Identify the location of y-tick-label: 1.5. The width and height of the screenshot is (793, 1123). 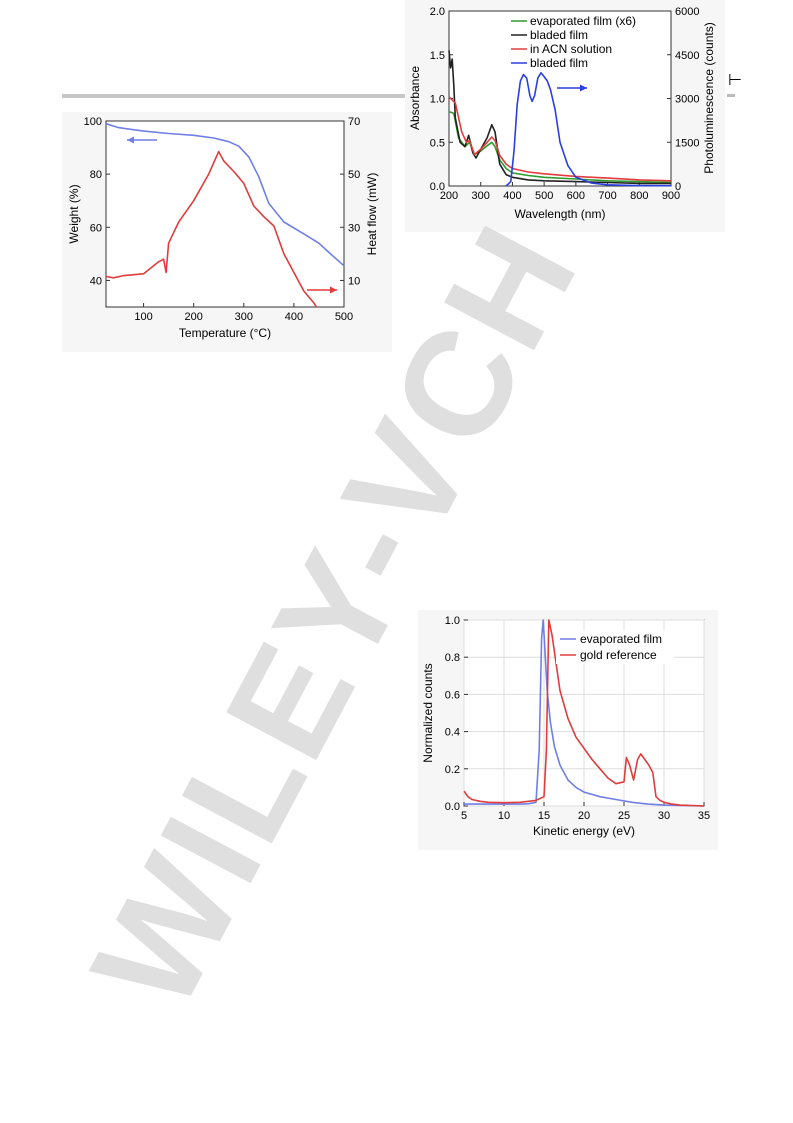
(437, 56).